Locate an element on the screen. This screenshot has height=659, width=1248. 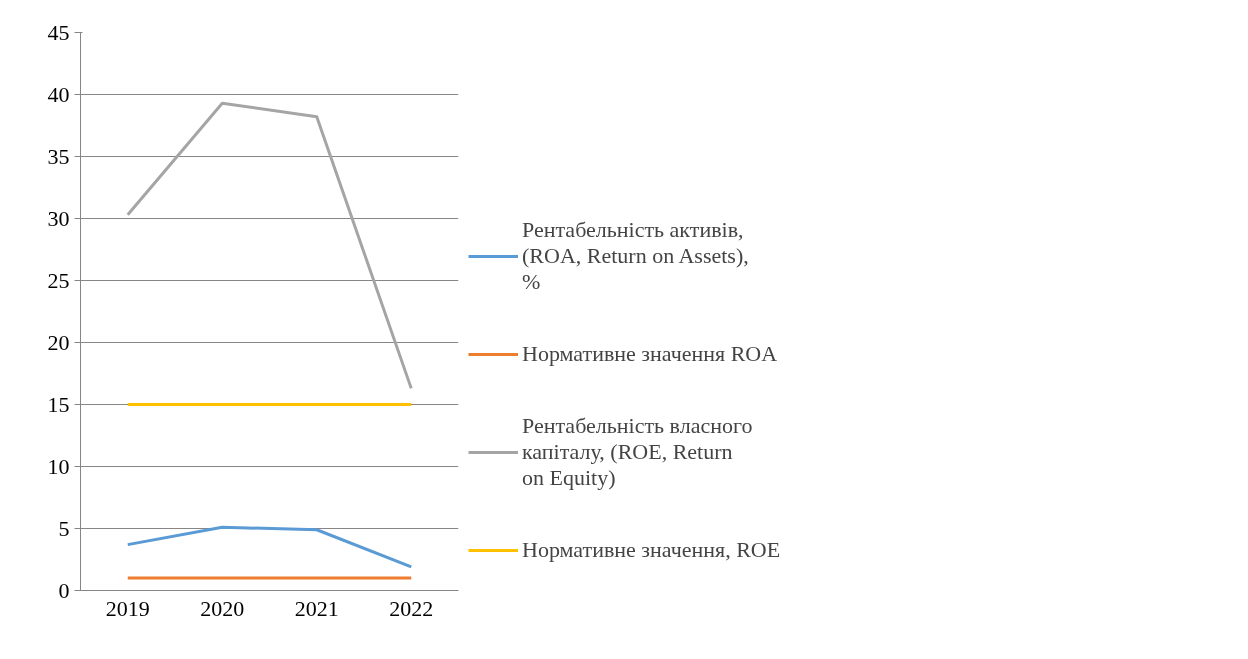
y-tick-label: 20 is located at coordinates (58, 342).